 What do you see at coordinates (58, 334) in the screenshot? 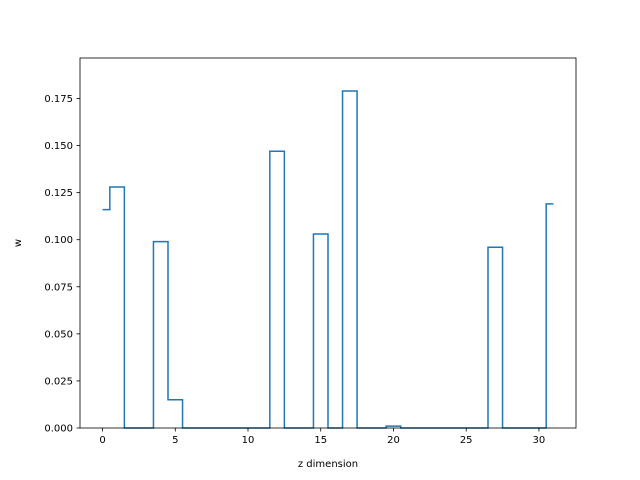
I see `y-tick-label: 0.050` at bounding box center [58, 334].